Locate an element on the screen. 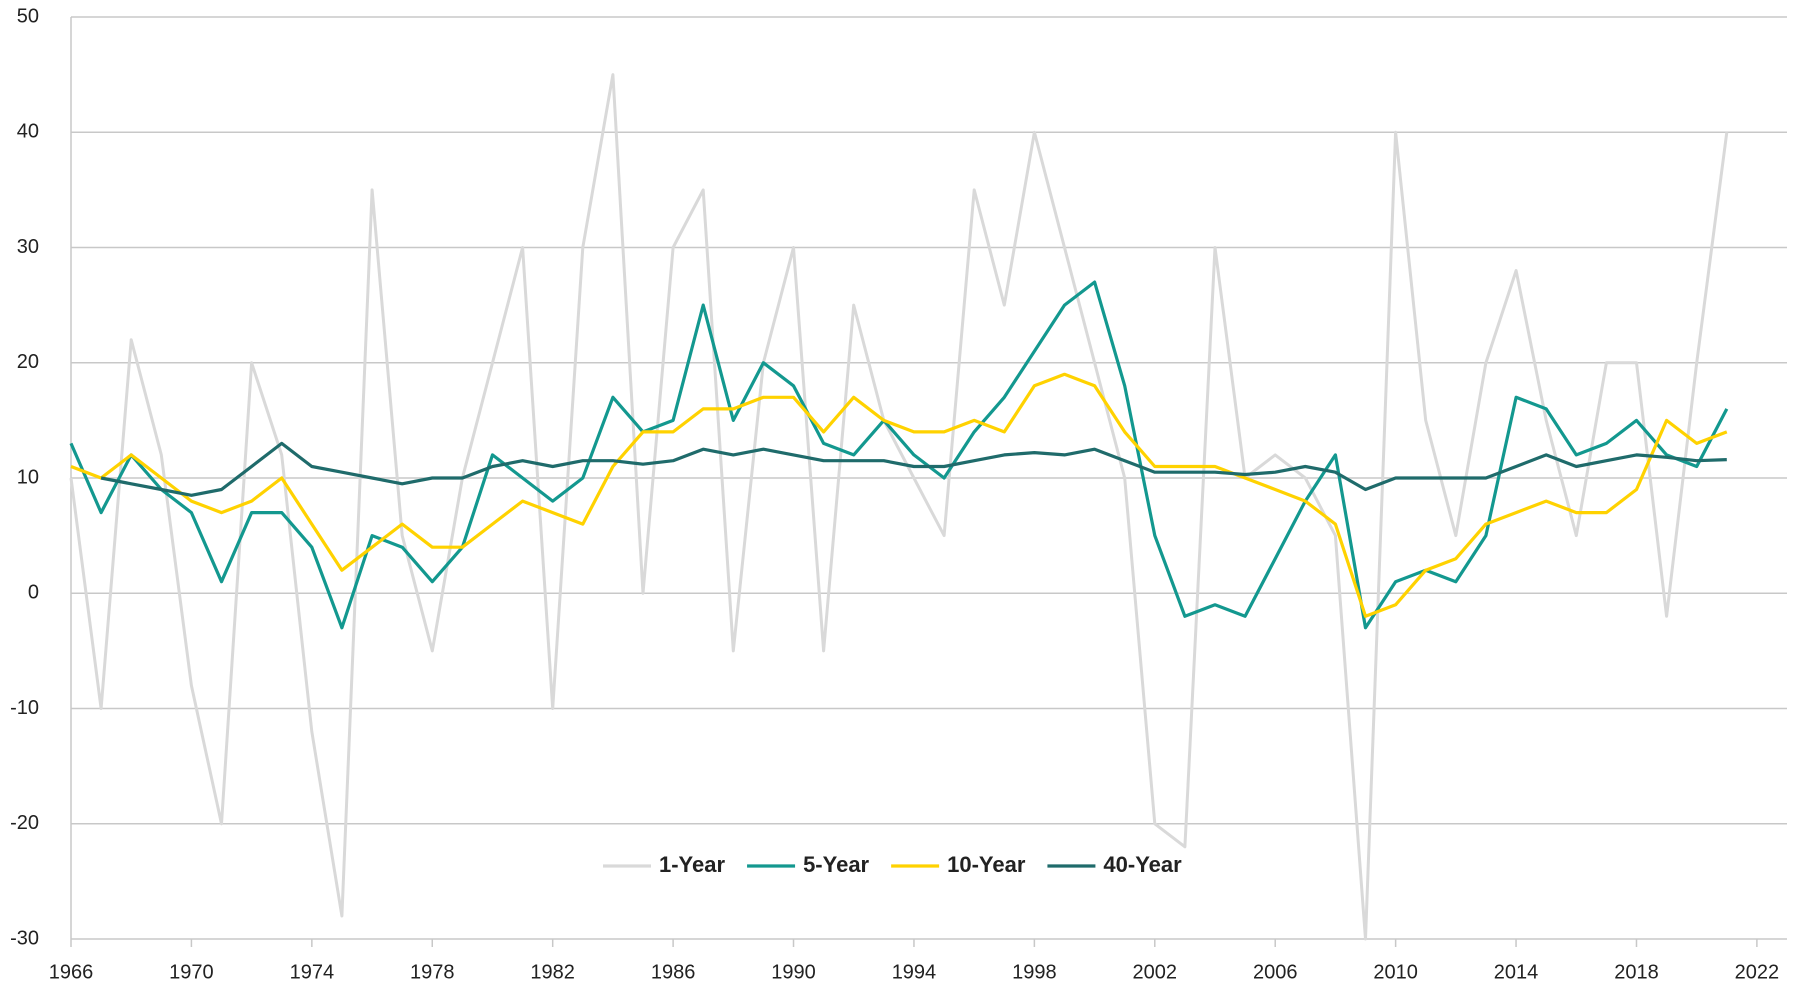  y-tick-label: 20 is located at coordinates (28, 362).